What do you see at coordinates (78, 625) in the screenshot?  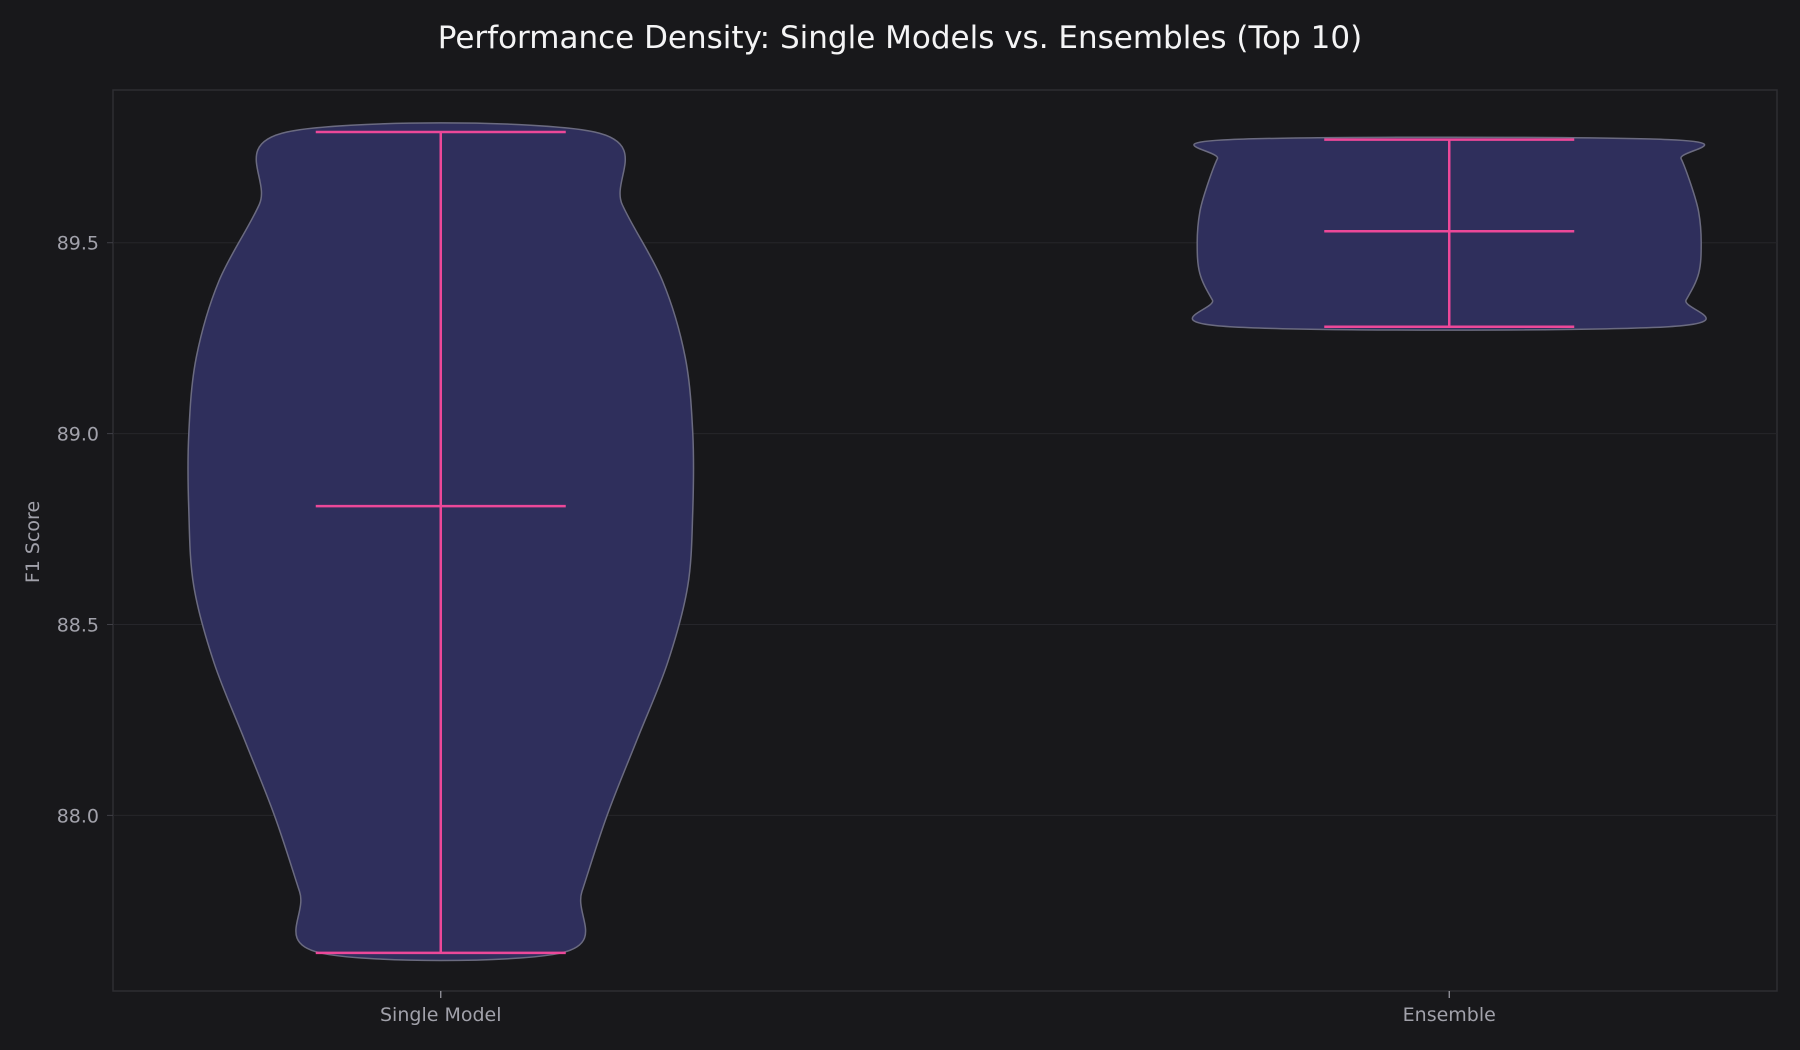 I see `y-tick-label: 88.5` at bounding box center [78, 625].